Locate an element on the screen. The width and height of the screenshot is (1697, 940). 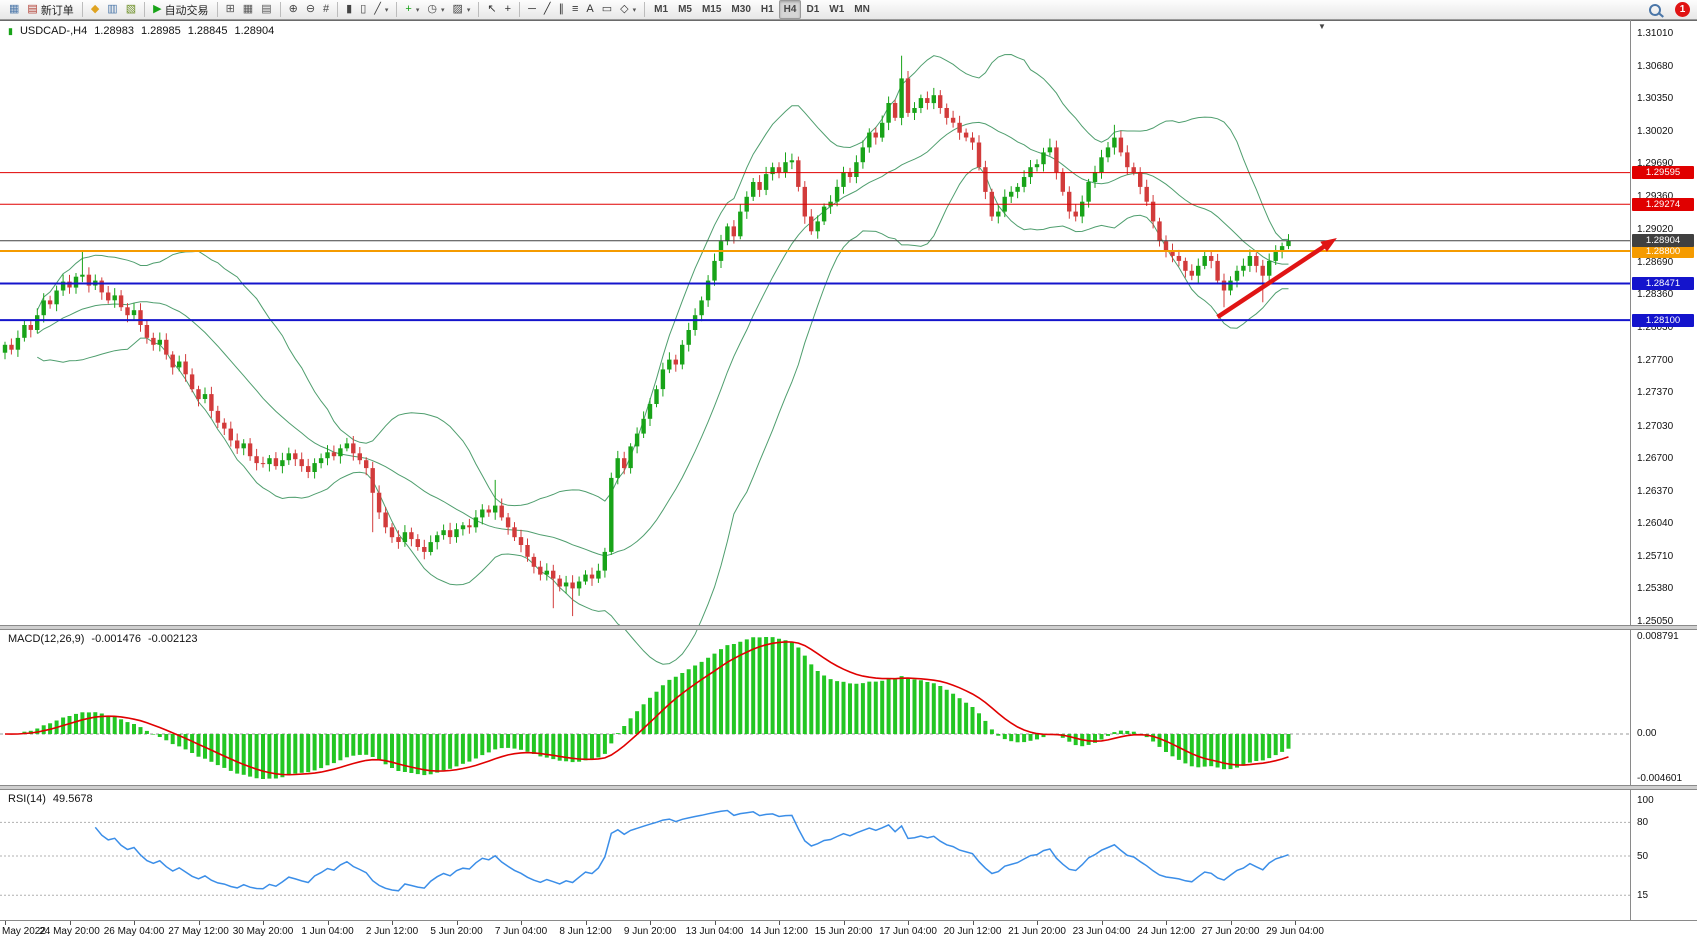
metaeditor-icon: ◆ is located at coordinates (95, 9).